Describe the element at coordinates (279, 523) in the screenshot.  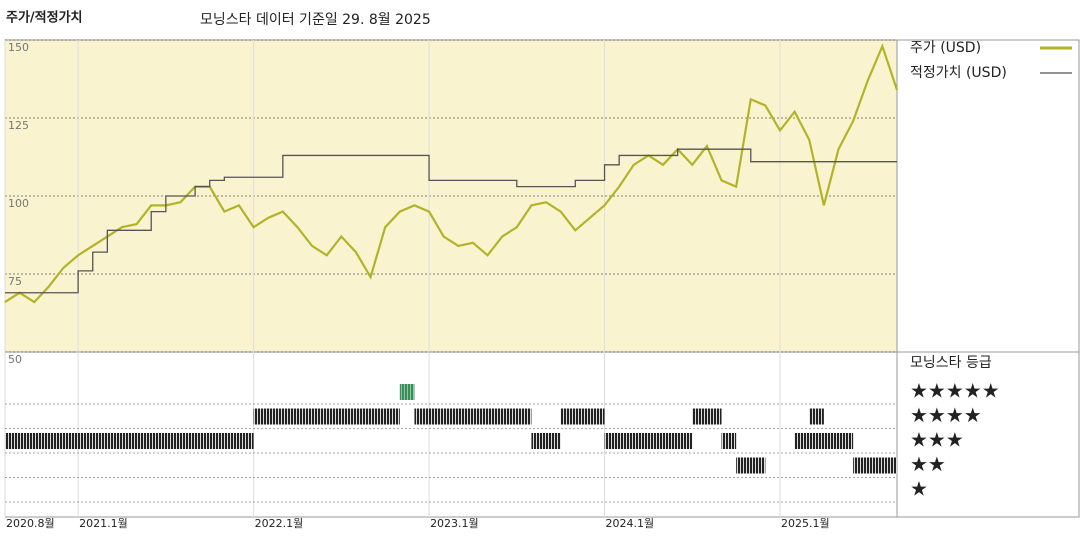
I see `x-tick-label: 2022.1월` at that location.